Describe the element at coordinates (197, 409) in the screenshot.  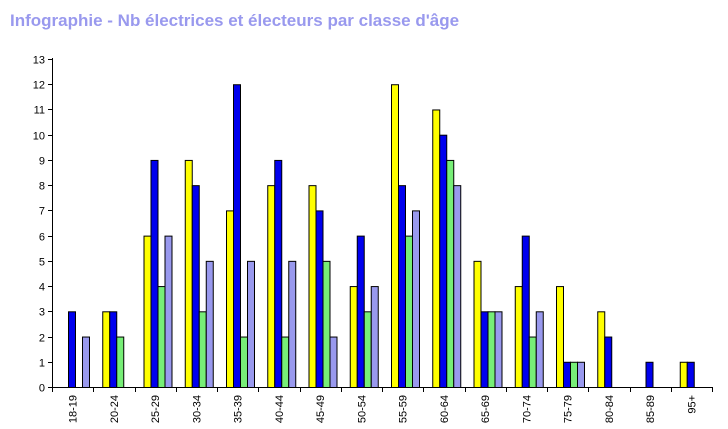
I see `x-tick-label: 30-34` at that location.